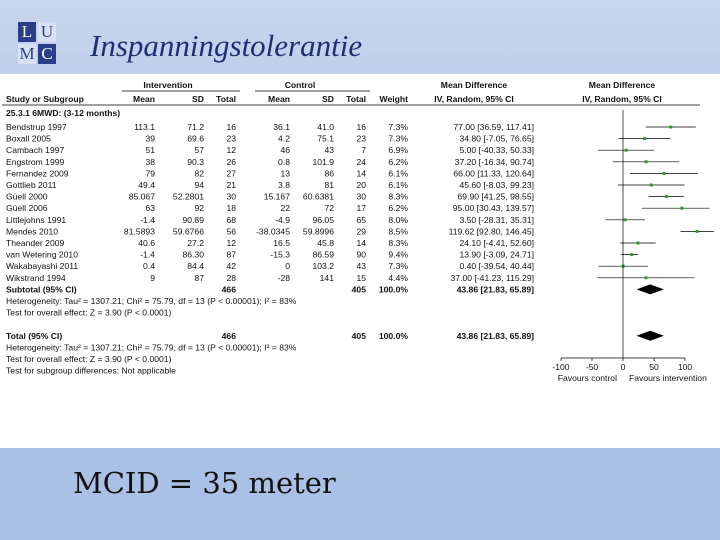 Image resolution: width=720 pixels, height=540 pixels. Describe the element at coordinates (398, 173) in the screenshot. I see `weight: 6.1%` at that location.